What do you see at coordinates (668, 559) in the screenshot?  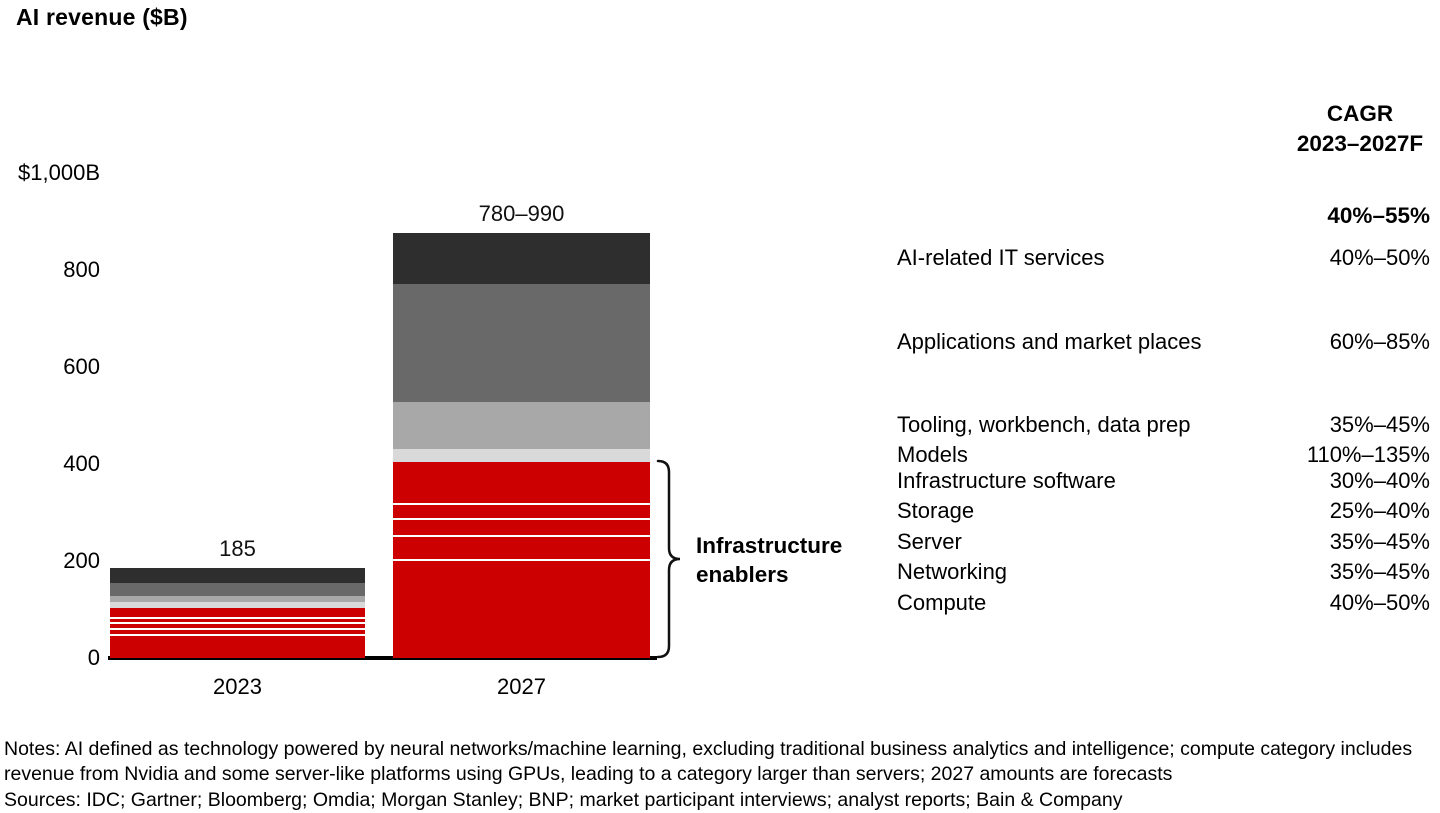 I see `infrastructure-enablers-bracket` at bounding box center [668, 559].